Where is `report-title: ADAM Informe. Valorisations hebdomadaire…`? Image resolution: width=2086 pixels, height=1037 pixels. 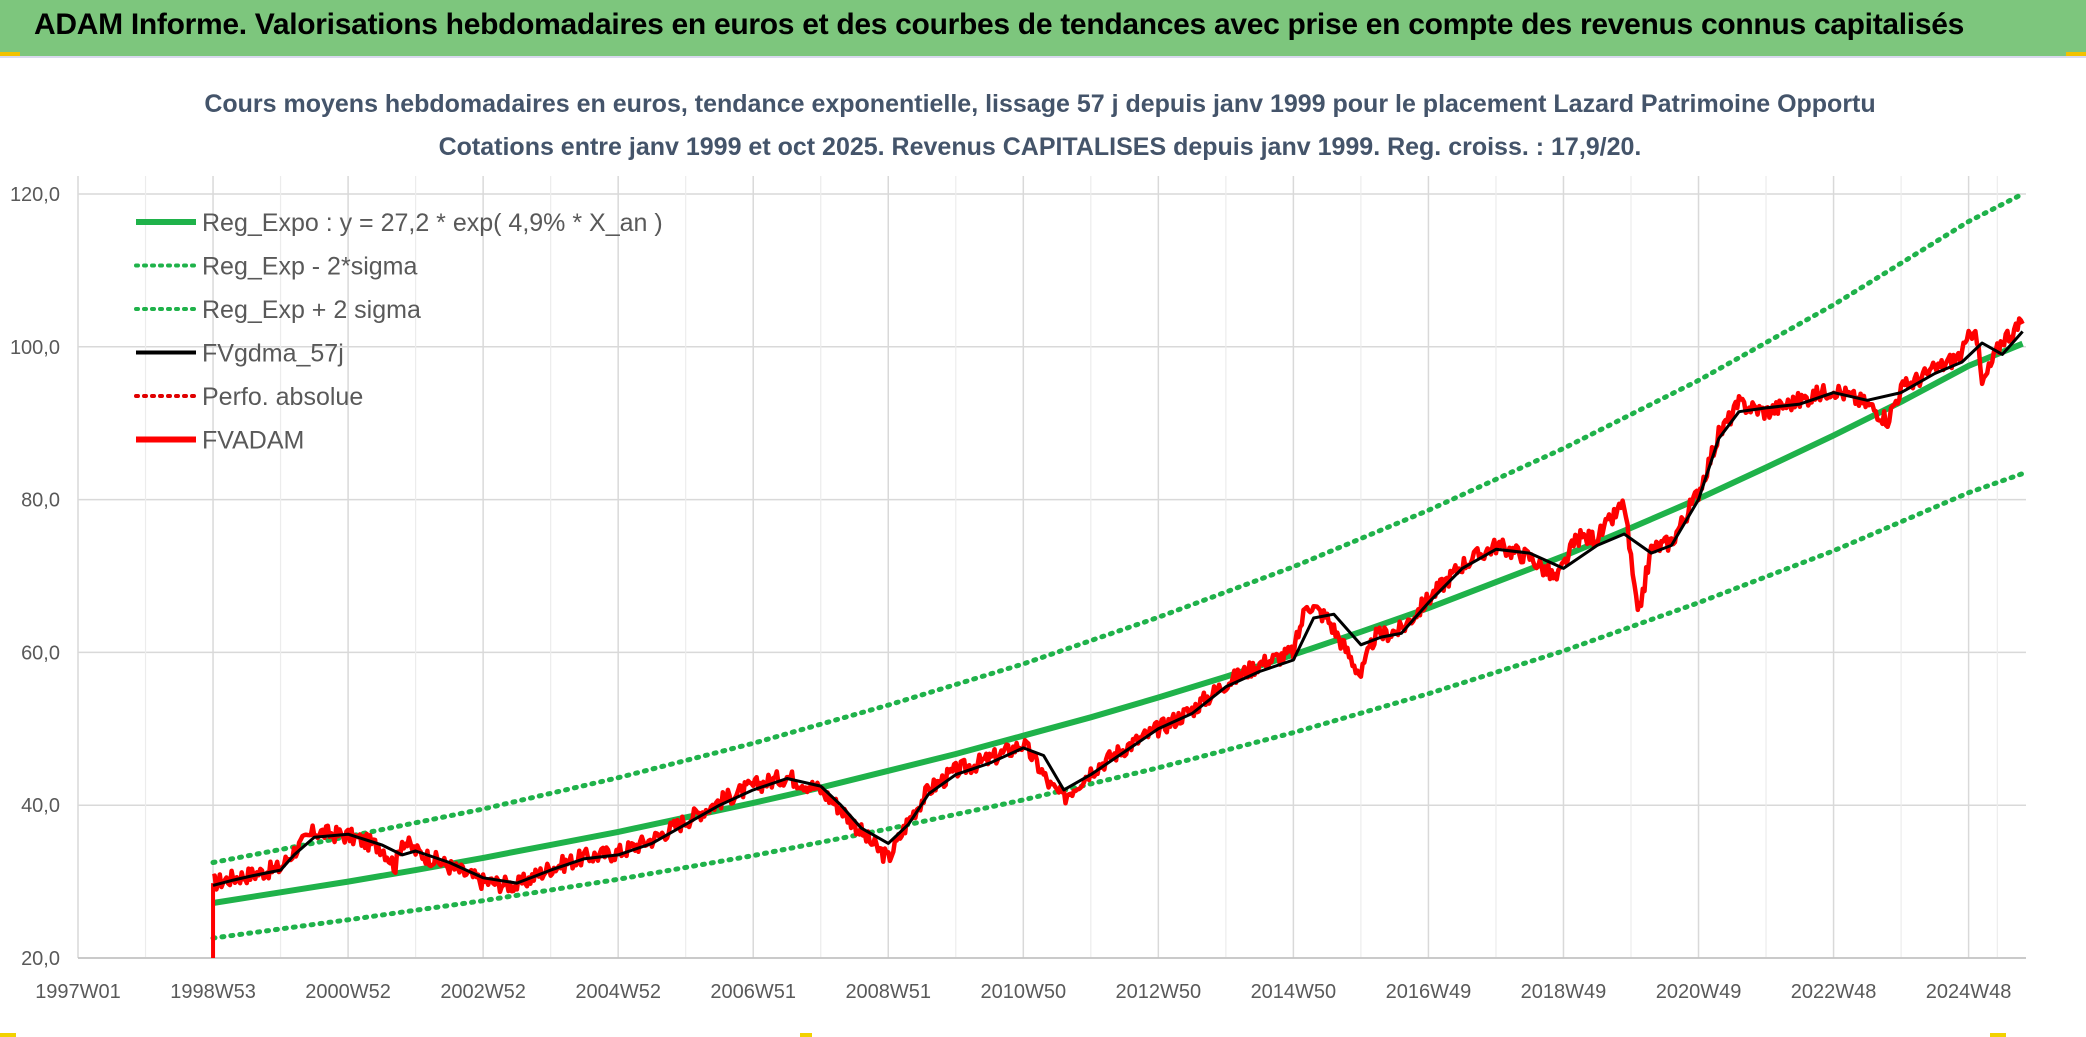
report-title: ADAM Informe. Valorisations hebdomadaire… is located at coordinates (999, 24).